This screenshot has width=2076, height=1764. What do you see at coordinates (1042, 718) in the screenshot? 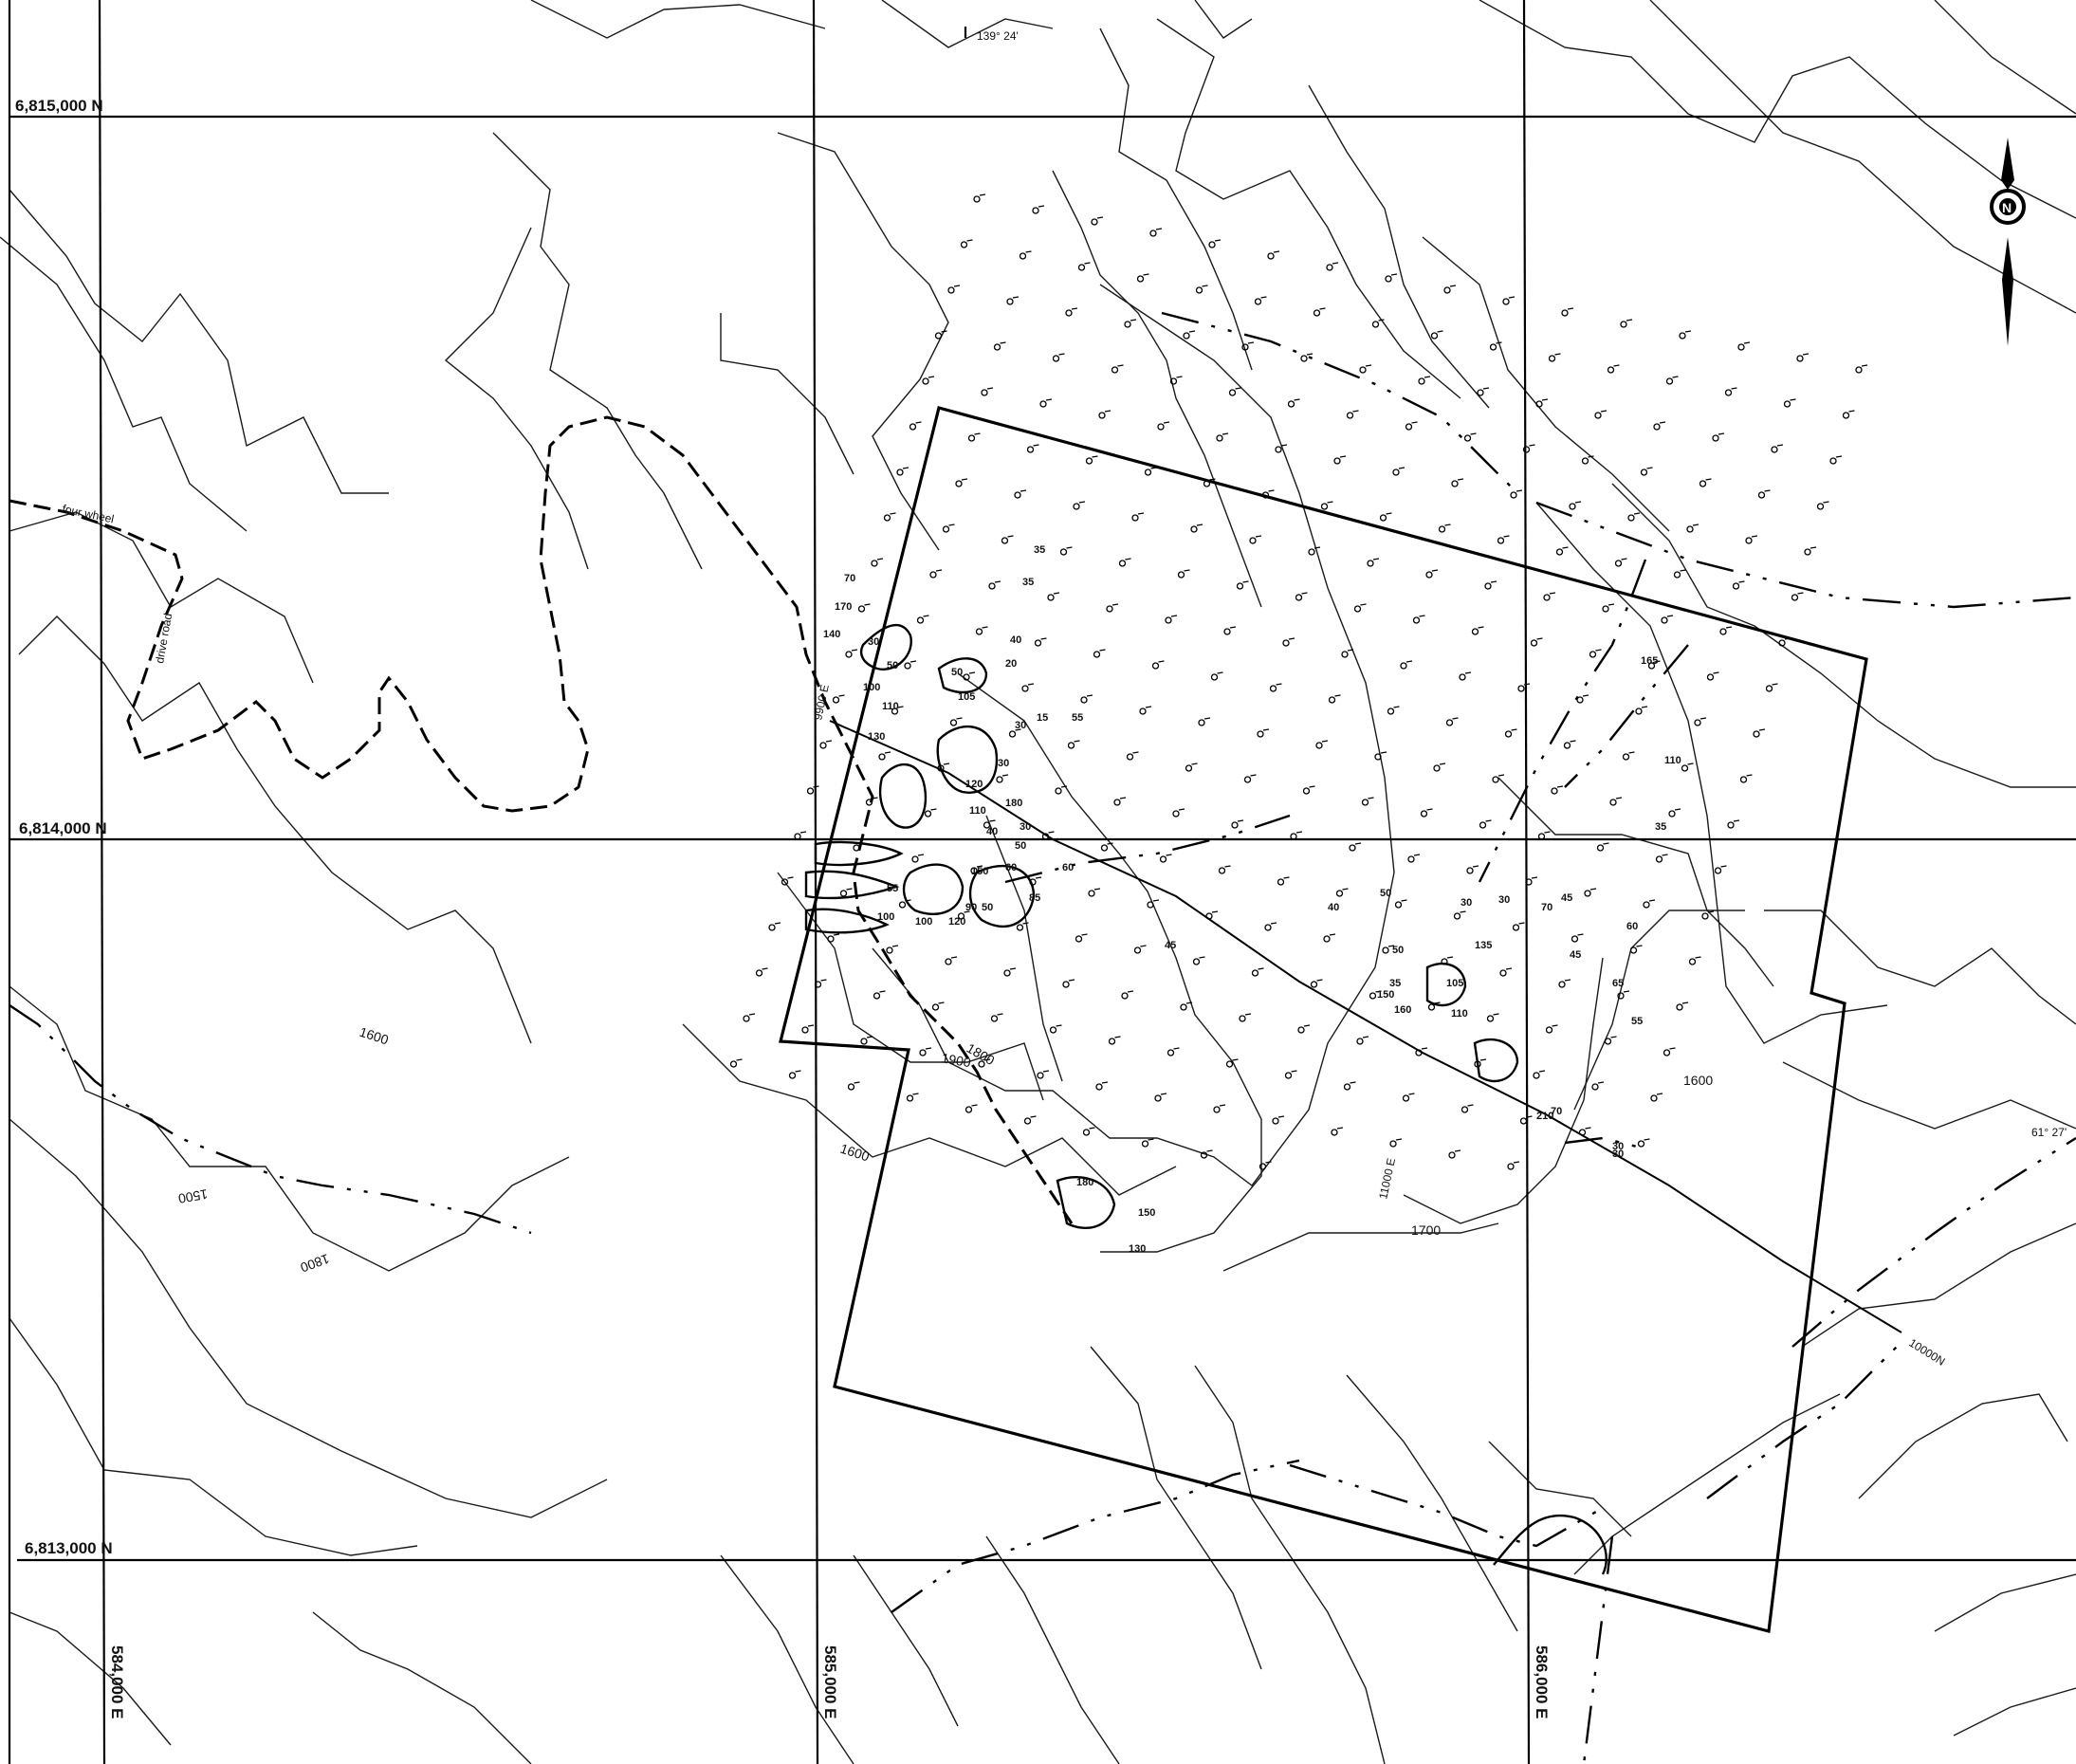
I see `sample-value-label: 15` at bounding box center [1042, 718].